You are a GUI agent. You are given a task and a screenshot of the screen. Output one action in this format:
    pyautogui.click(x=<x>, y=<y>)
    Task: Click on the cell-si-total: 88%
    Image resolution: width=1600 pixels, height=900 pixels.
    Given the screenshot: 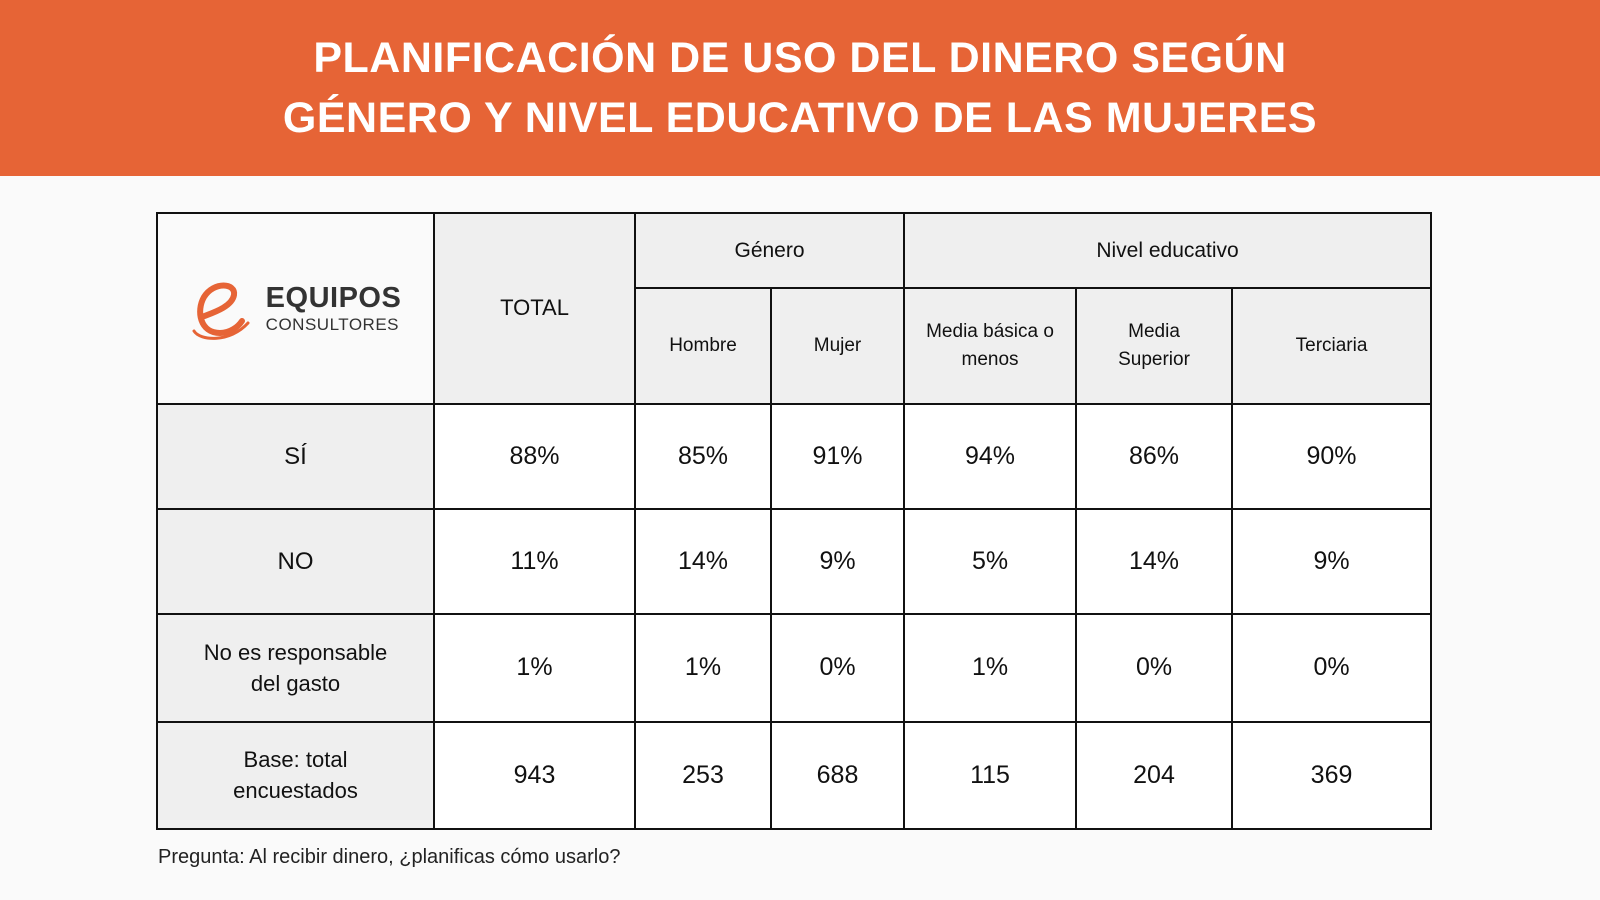 What is the action you would take?
    pyautogui.click(x=534, y=456)
    